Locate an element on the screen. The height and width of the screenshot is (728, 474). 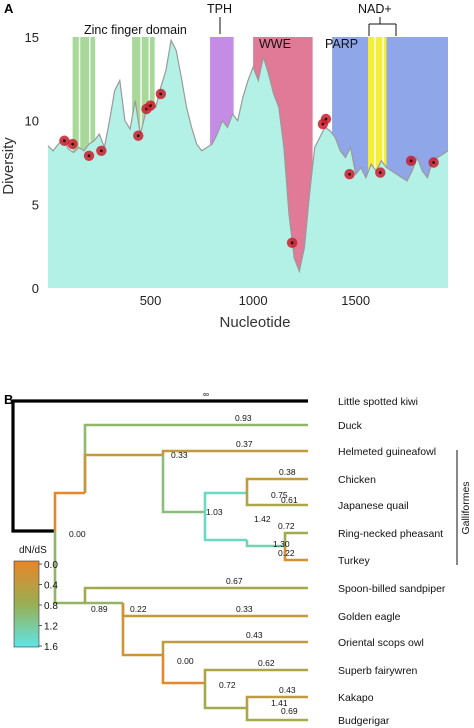
taxon-label-9: Oriental scops owl is located at coordinates (381, 643).